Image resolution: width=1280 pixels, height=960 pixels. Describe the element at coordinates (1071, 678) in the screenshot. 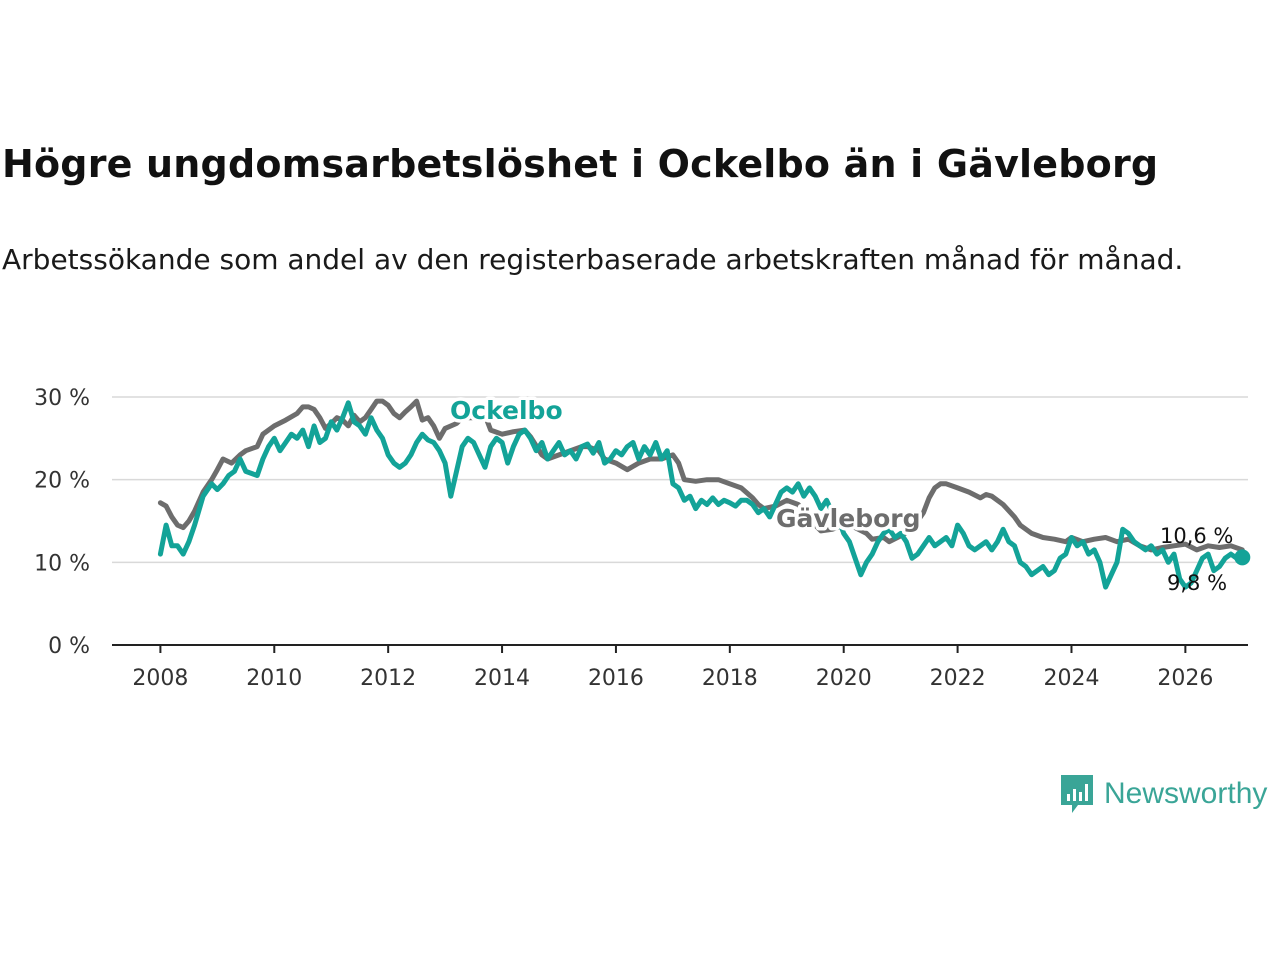

I see `x-tick-label: 2024` at that location.